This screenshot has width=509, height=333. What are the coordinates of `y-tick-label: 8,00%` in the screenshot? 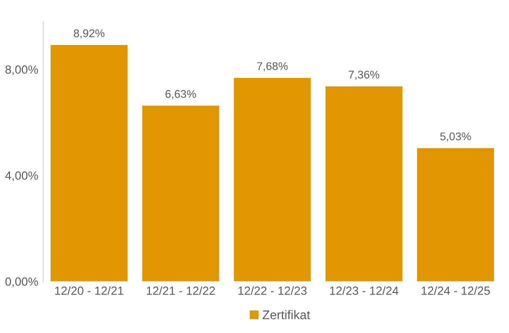 It's located at (21, 70).